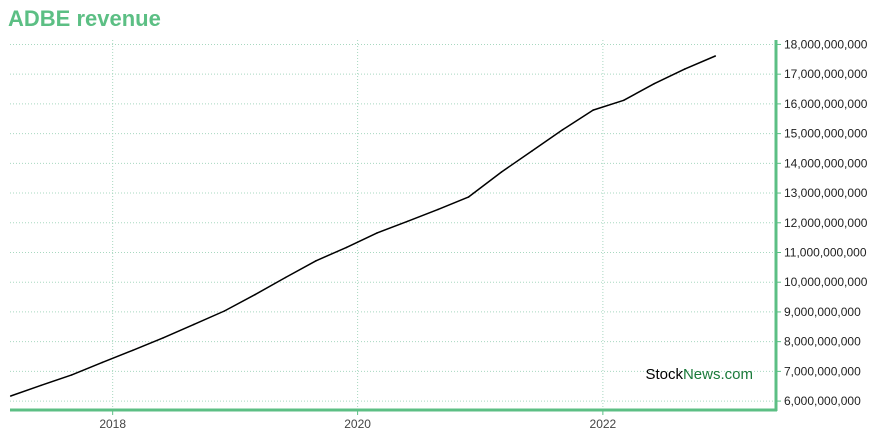  I want to click on y-tick-label: 13,000,000,000, so click(826, 193).